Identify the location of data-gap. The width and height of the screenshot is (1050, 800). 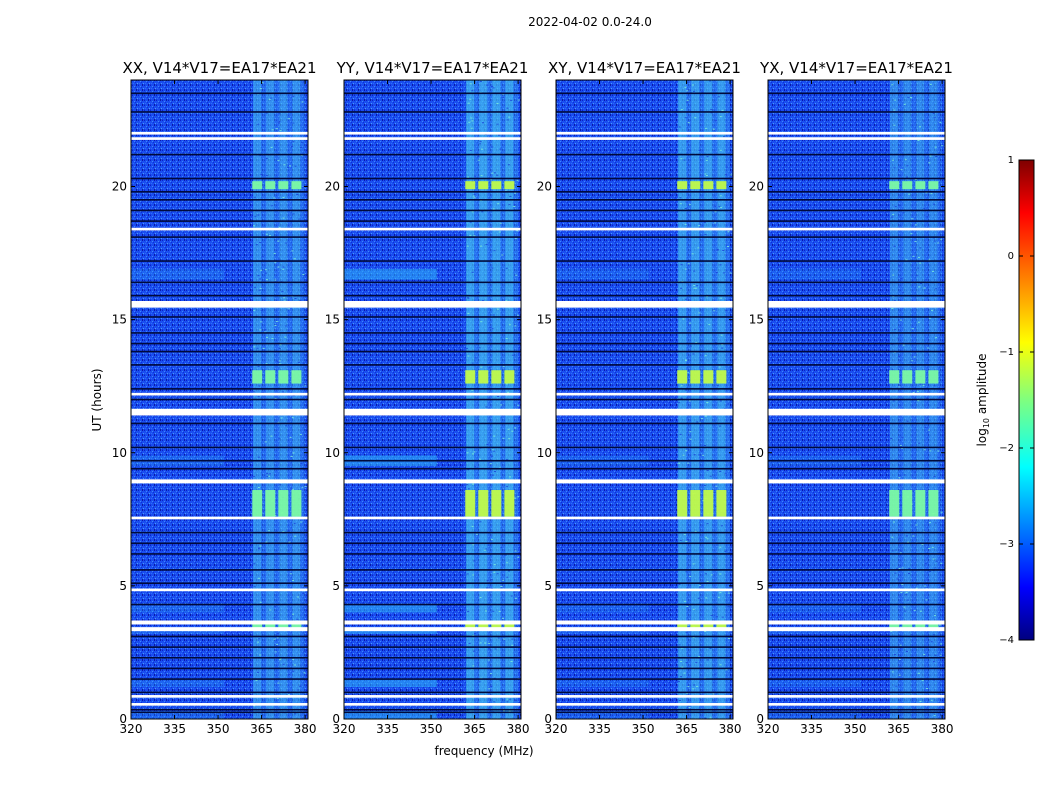
(432, 696).